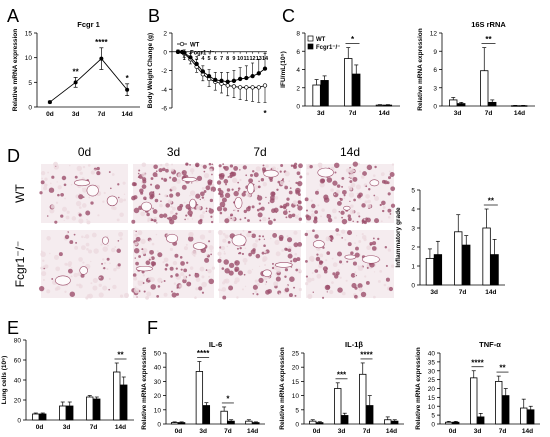 This screenshot has height=437, width=550. What do you see at coordinates (494, 270) in the screenshot?
I see `panel-d-right-bar` at bounding box center [494, 270].